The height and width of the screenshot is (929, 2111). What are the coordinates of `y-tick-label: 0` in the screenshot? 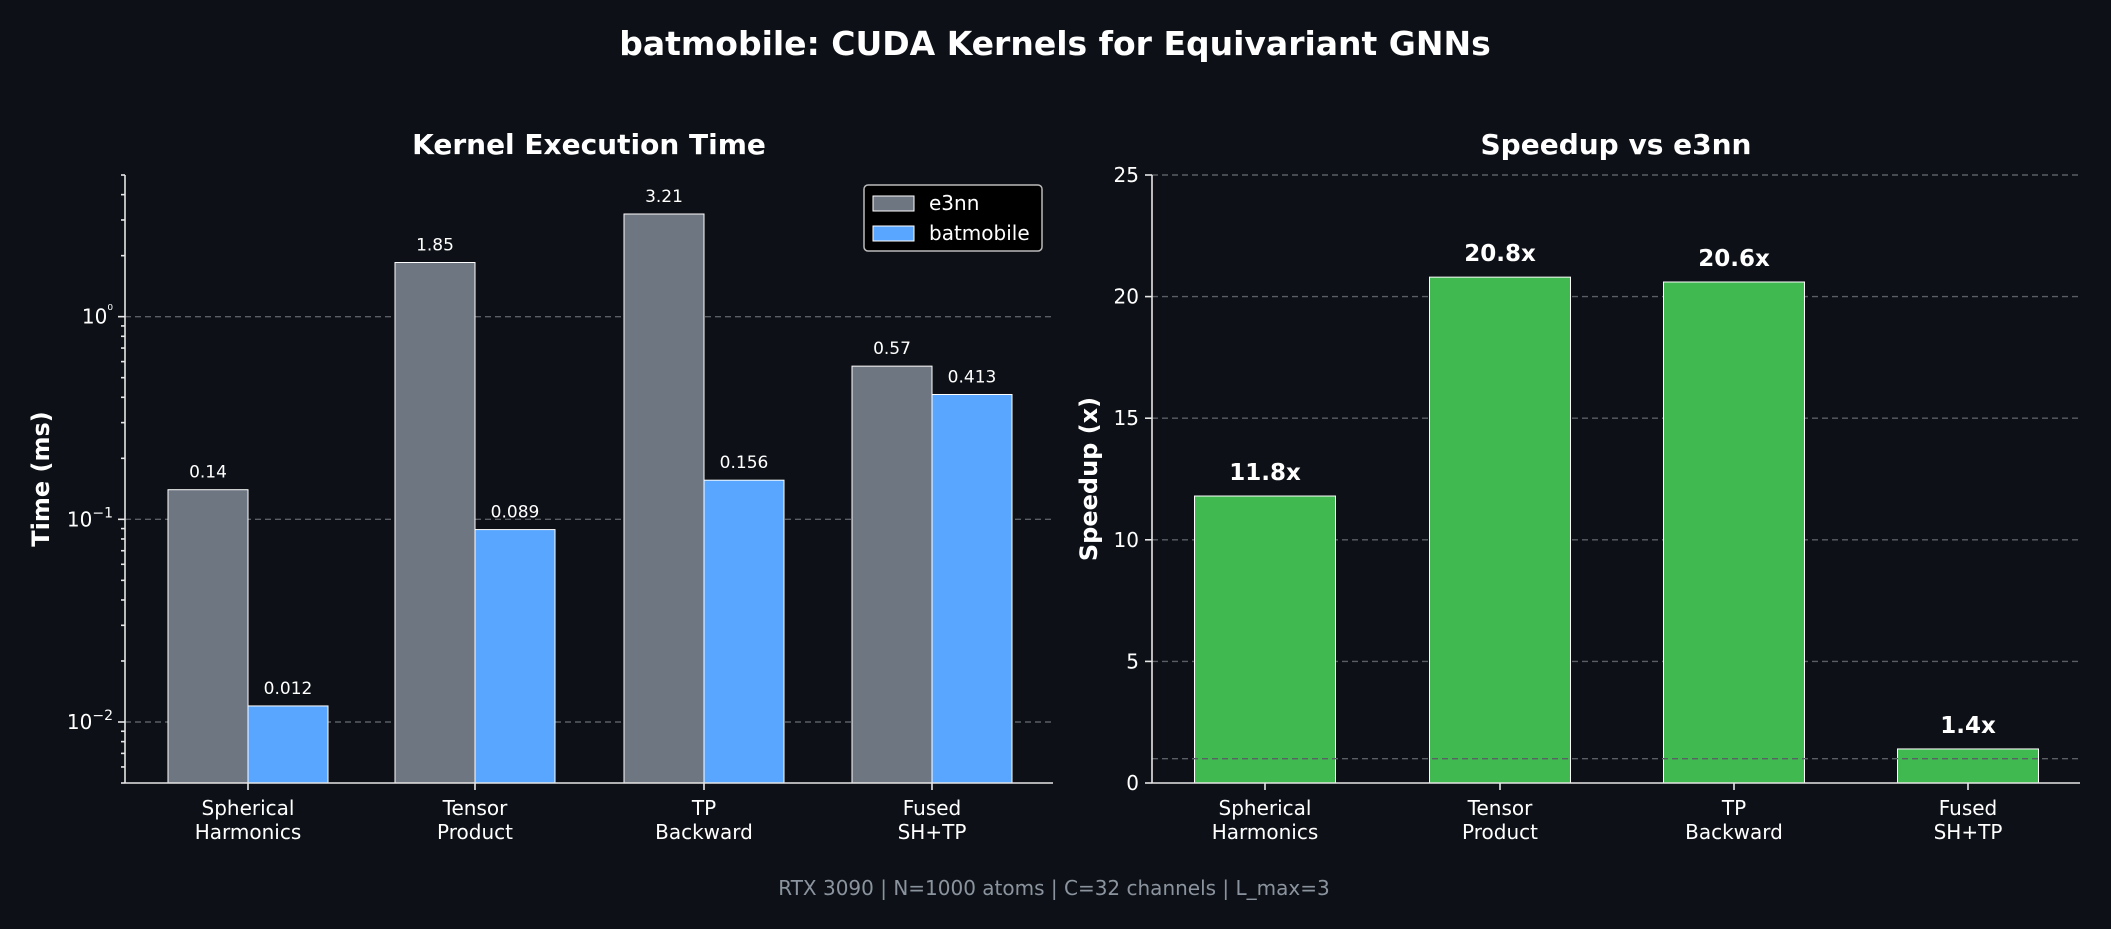 It's located at (1132, 783).